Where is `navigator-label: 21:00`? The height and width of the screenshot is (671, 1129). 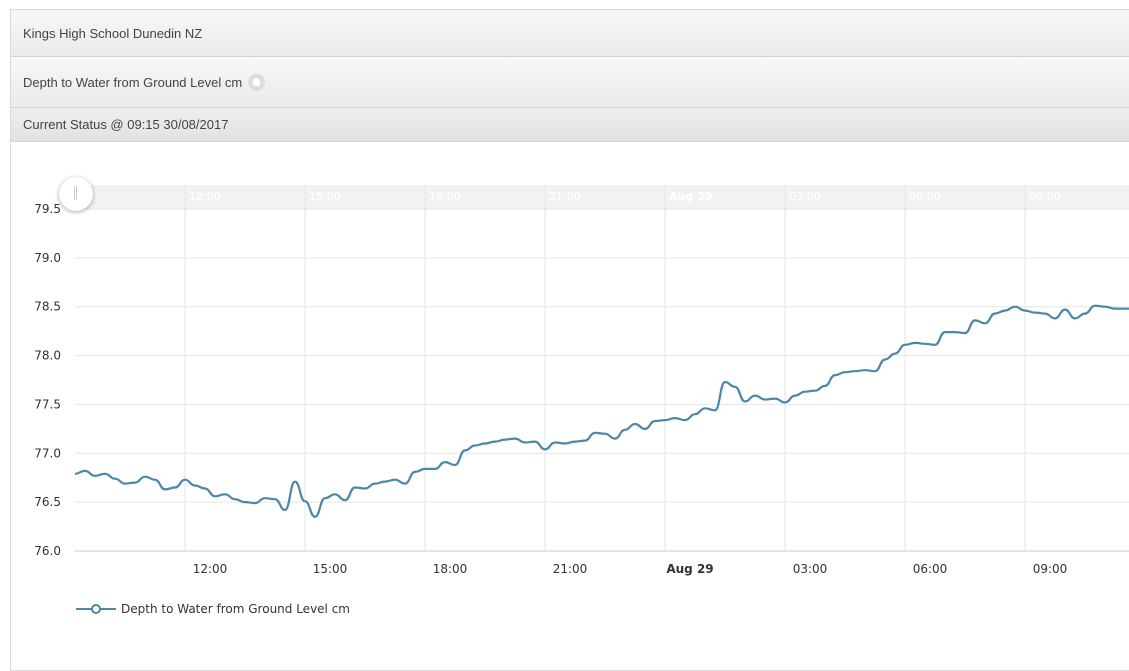 navigator-label: 21:00 is located at coordinates (565, 196).